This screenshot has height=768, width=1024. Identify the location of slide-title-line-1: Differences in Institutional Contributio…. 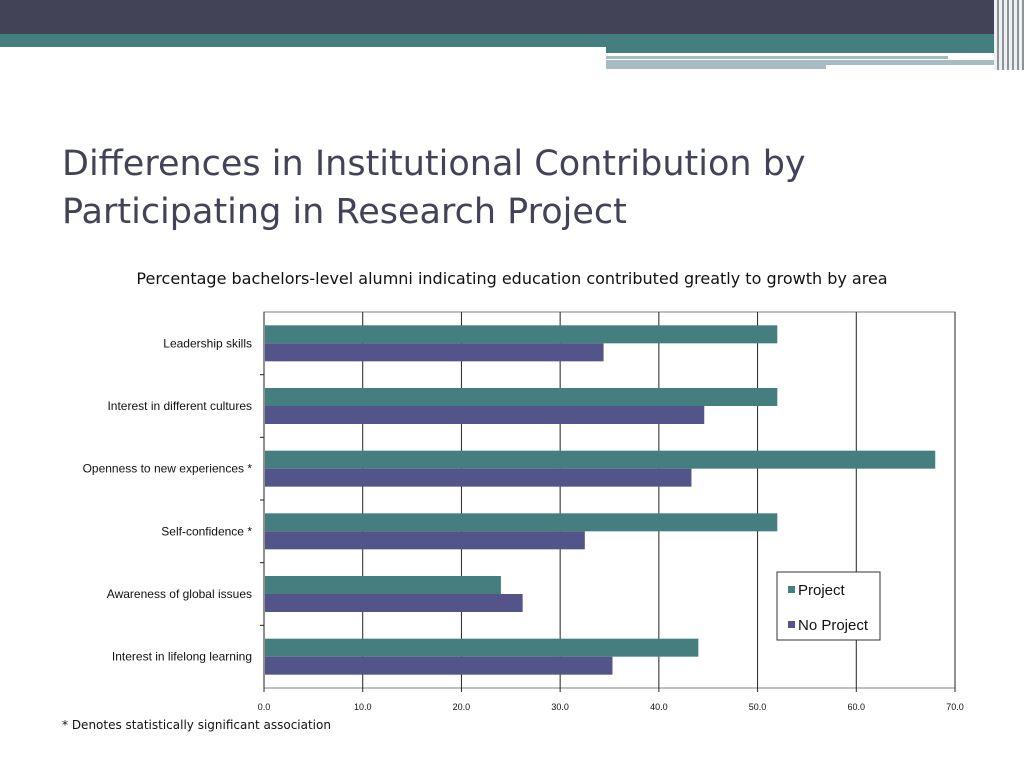
(434, 164).